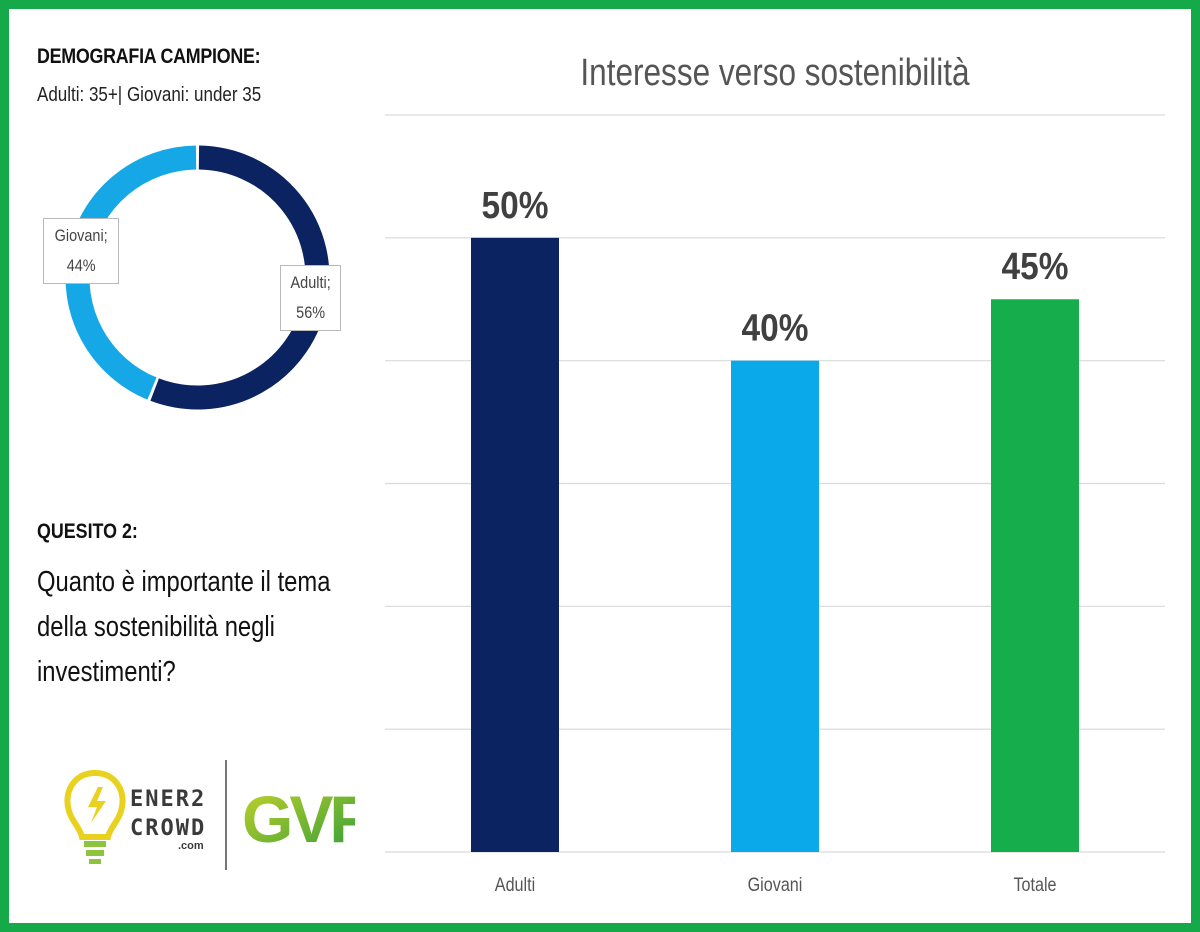 The image size is (1200, 932). I want to click on donut-label-giovani: Giovani; 44%, so click(81, 251).